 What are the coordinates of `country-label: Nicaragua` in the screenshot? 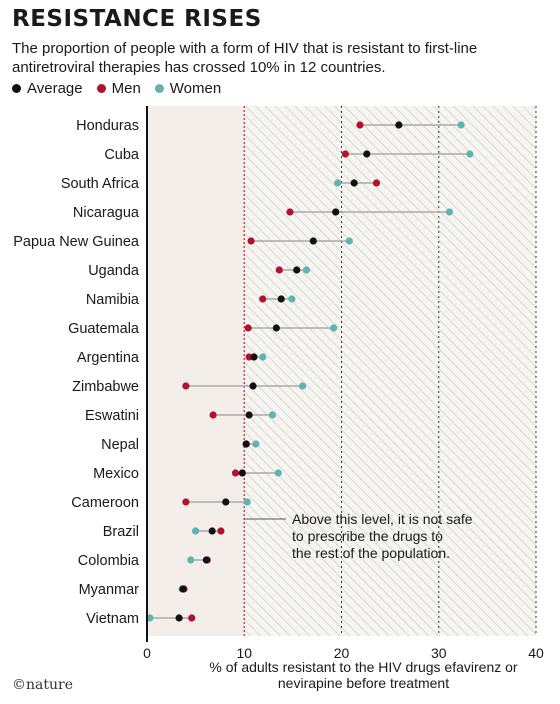 It's located at (106, 213).